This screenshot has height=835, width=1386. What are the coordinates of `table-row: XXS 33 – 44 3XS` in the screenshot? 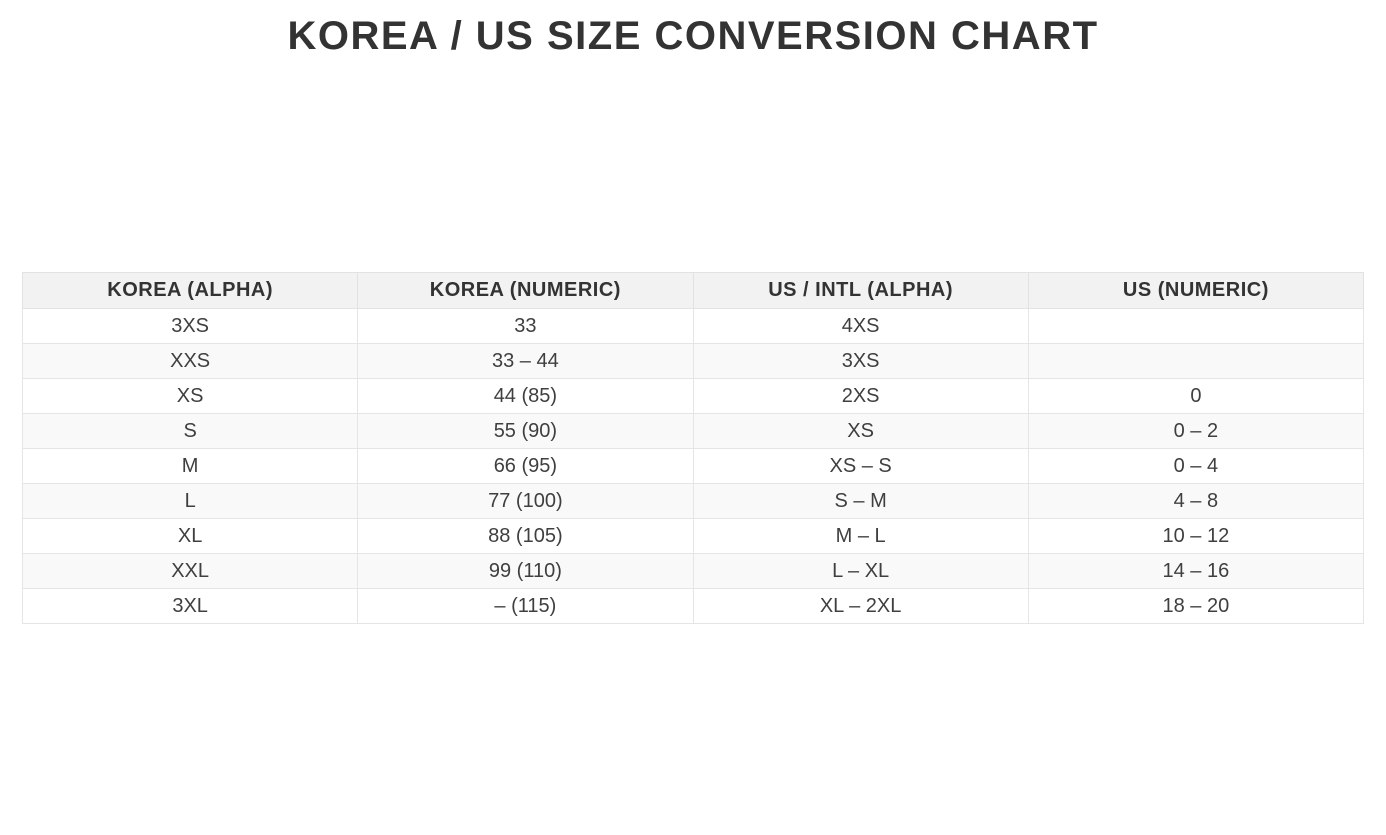 It's located at (693, 361).